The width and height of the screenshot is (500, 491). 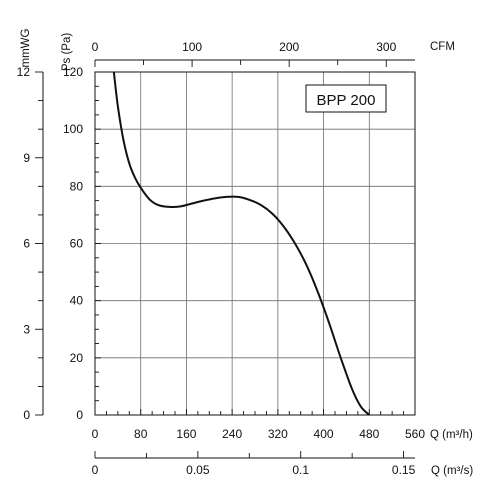 I want to click on x-tick-label: 320, so click(x=278, y=434).